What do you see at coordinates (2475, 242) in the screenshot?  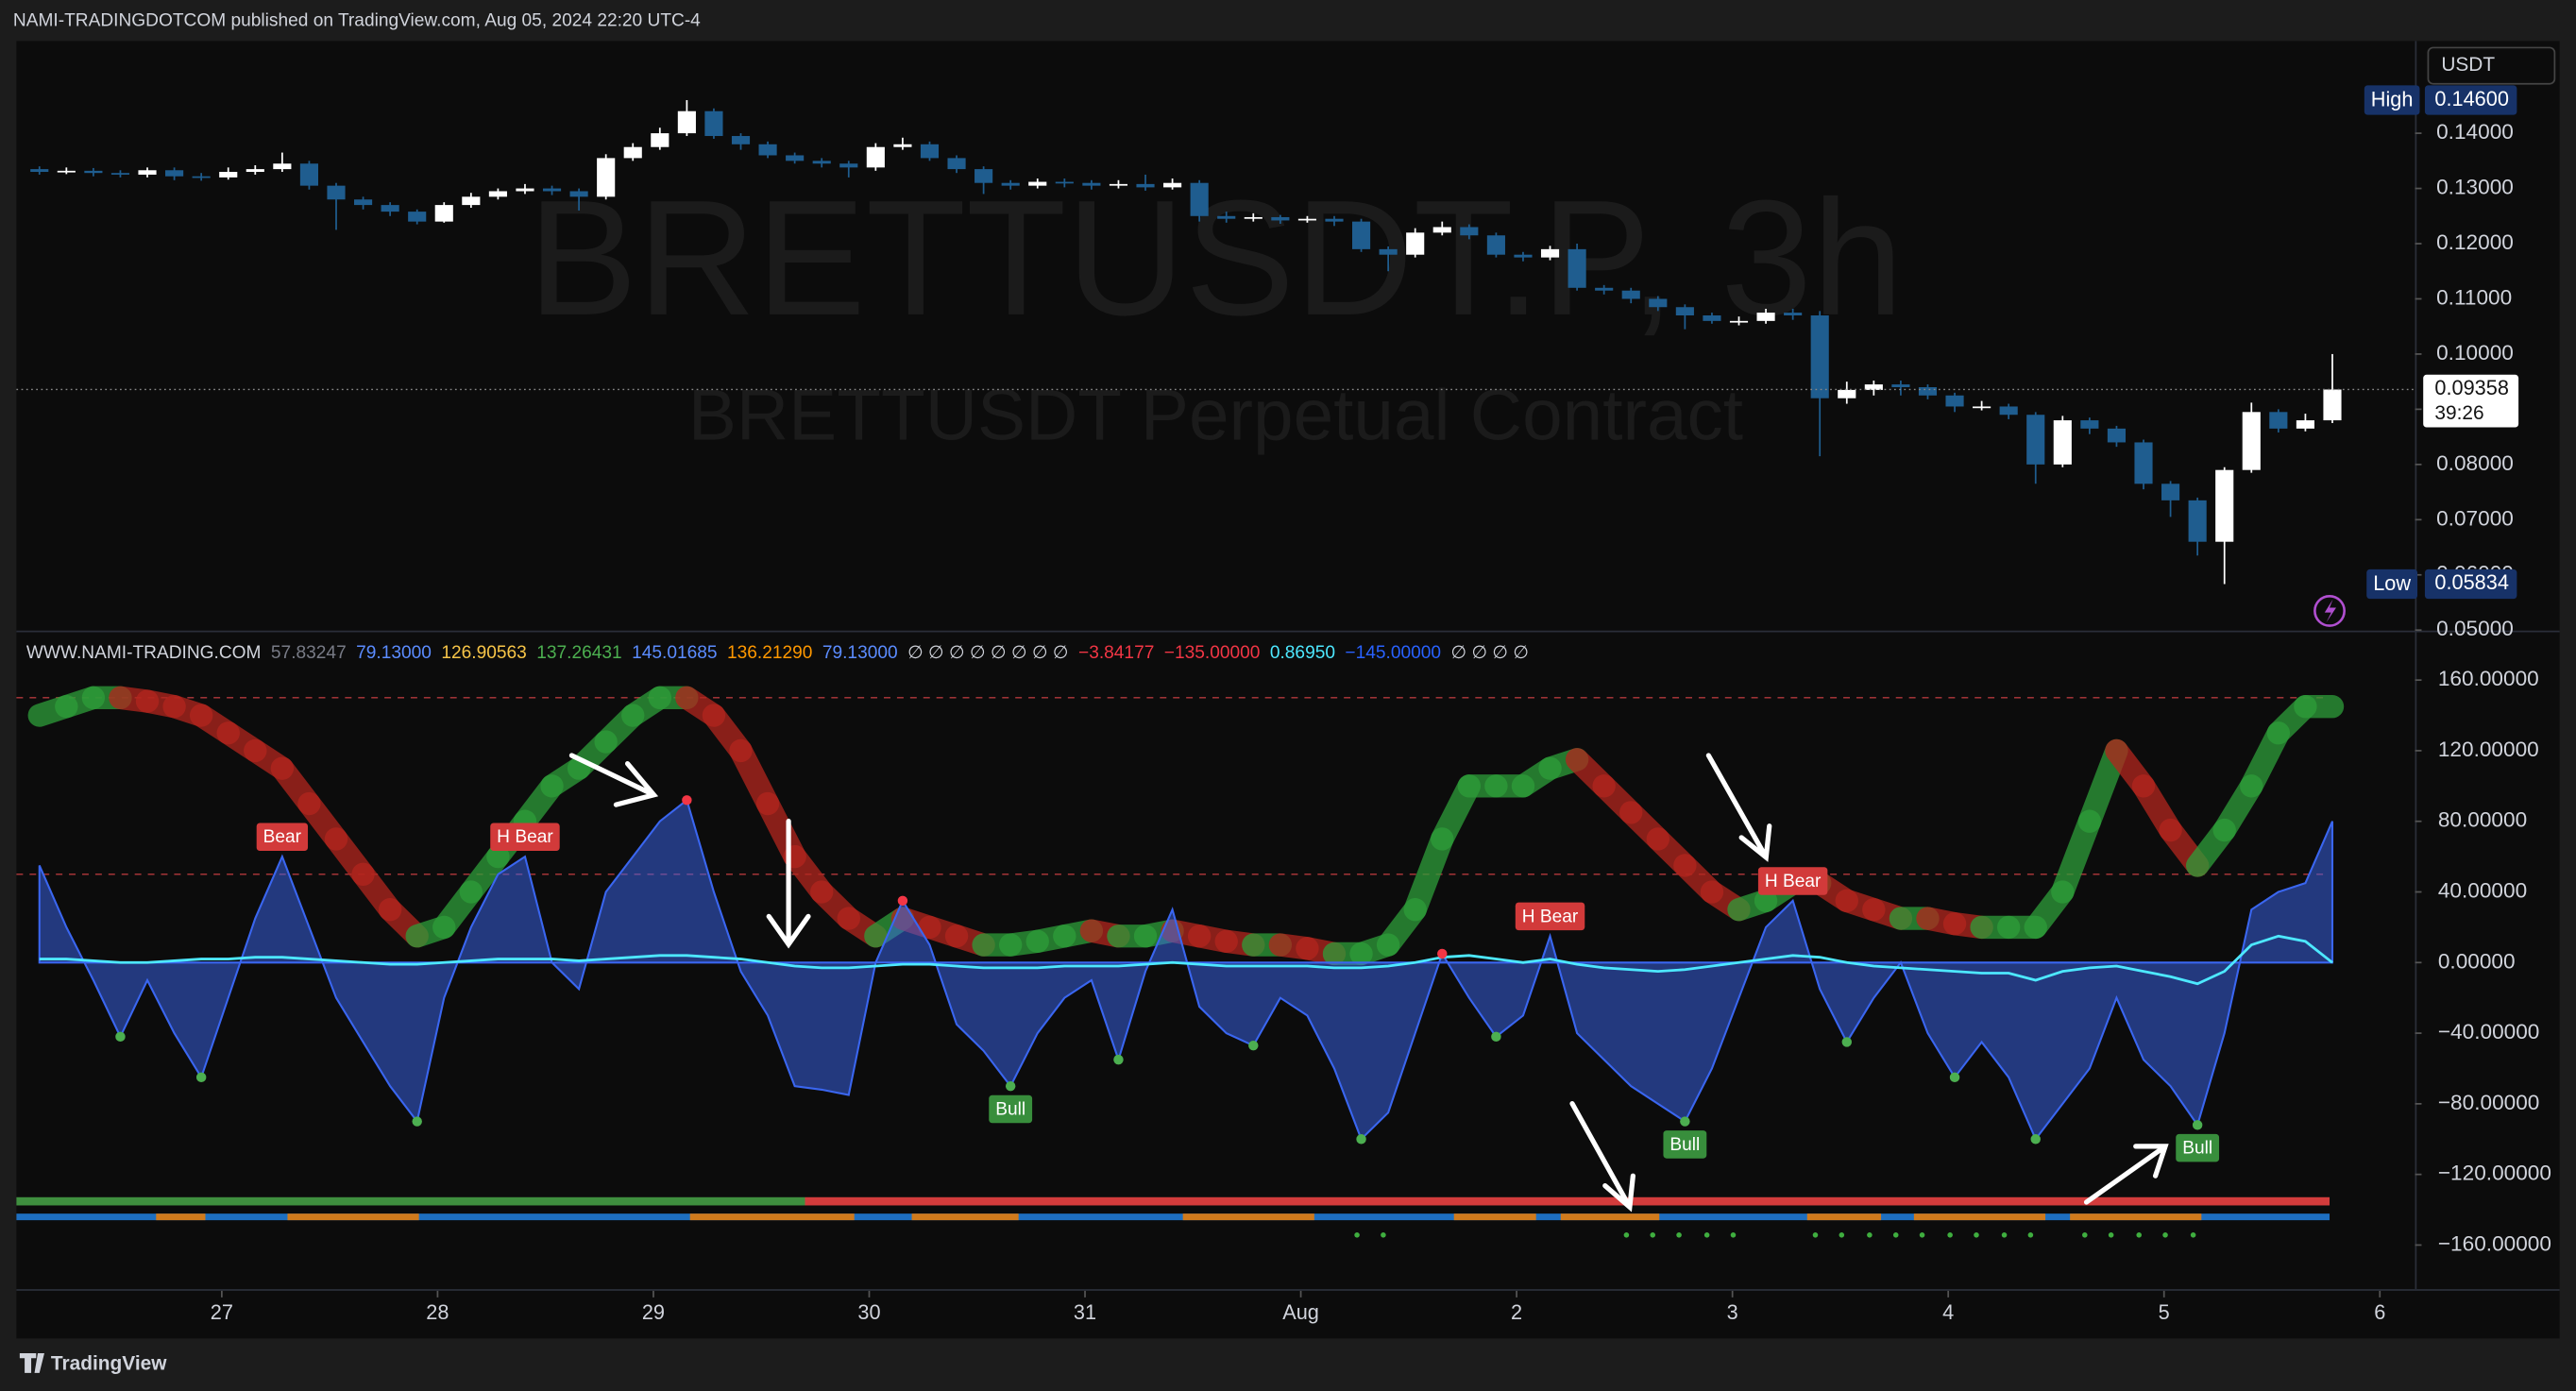 I see `y-tick-label: 0.12000` at bounding box center [2475, 242].